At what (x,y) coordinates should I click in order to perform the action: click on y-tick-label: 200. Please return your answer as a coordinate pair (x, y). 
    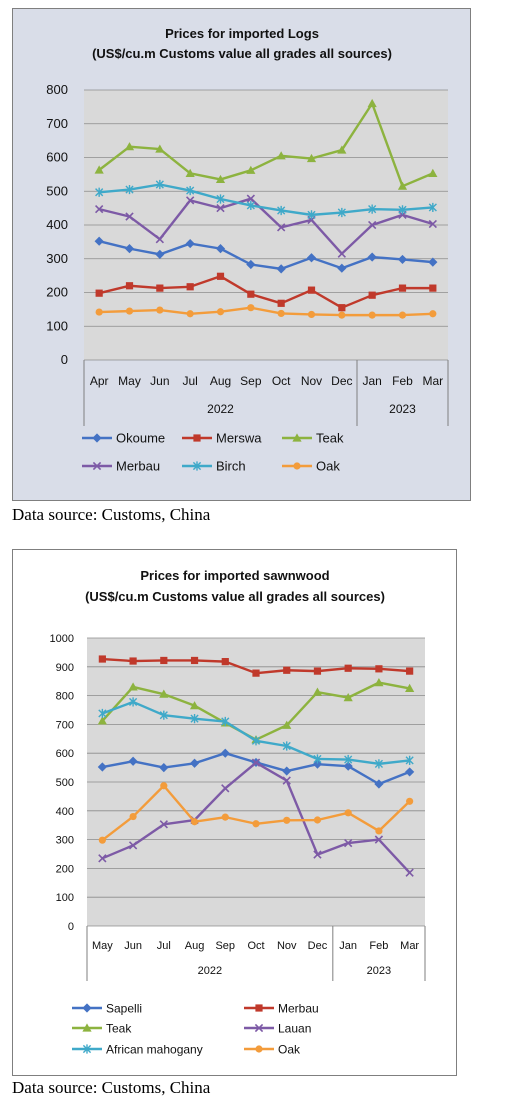
    Looking at the image, I should click on (65, 869).